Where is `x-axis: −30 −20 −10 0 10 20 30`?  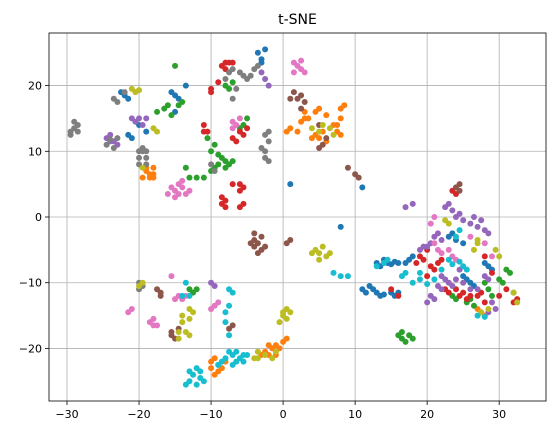 x-axis: −30 −20 −10 0 10 20 30 is located at coordinates (280, 411).